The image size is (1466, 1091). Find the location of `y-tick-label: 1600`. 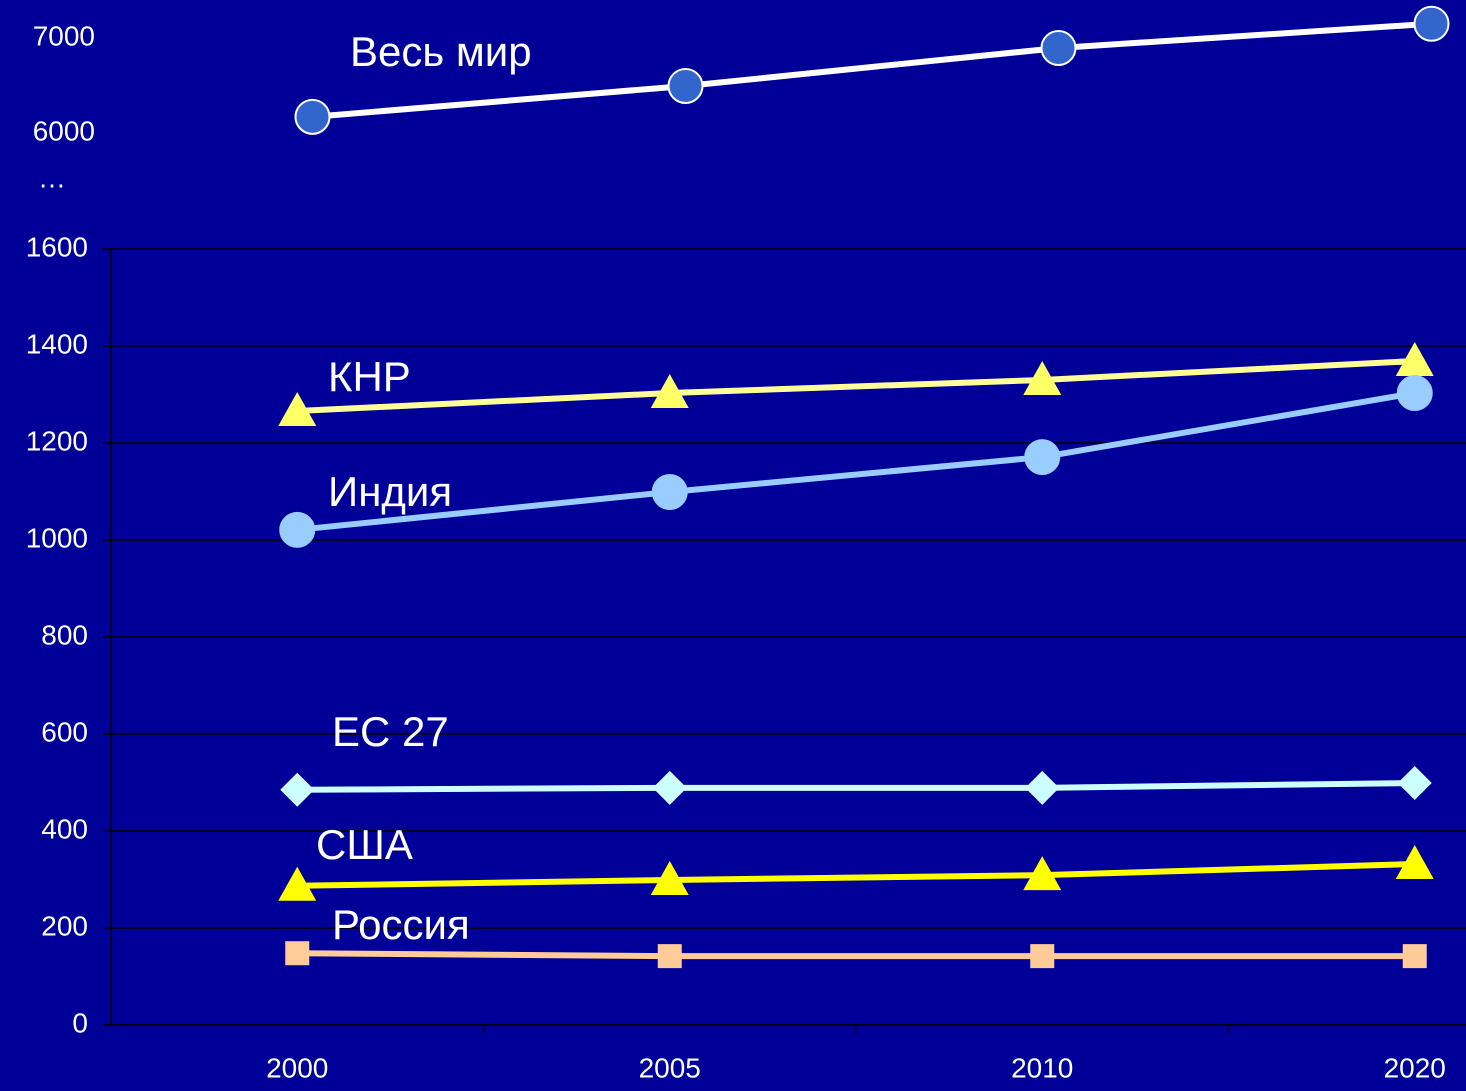

y-tick-label: 1600 is located at coordinates (57, 246).